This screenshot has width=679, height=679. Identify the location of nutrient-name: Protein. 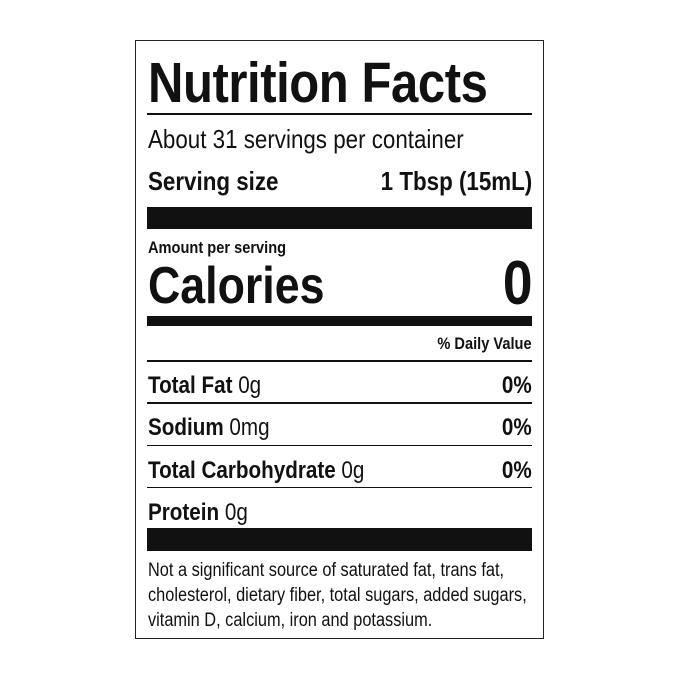
(184, 512).